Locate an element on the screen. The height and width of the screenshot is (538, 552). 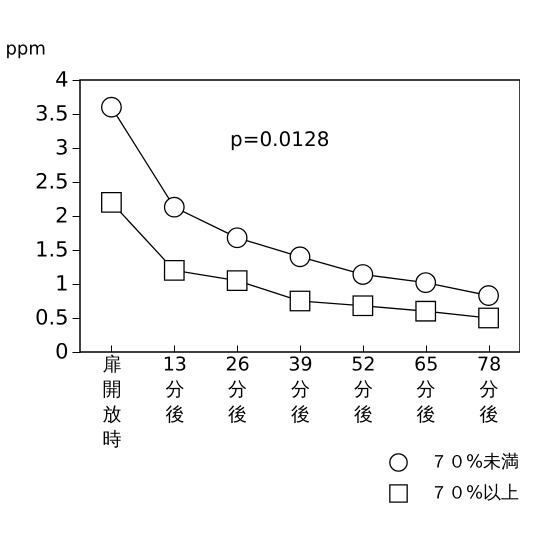
annotation: p=0.0128 is located at coordinates (280, 139).